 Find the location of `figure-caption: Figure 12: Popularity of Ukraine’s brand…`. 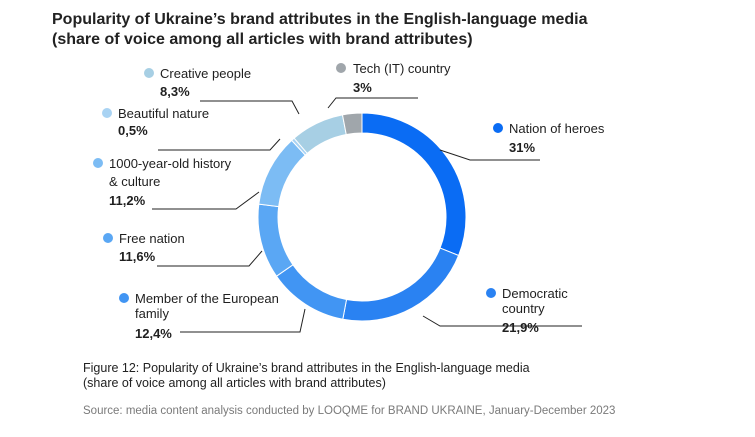

figure-caption: Figure 12: Popularity of Ukraine’s brand… is located at coordinates (403, 376).